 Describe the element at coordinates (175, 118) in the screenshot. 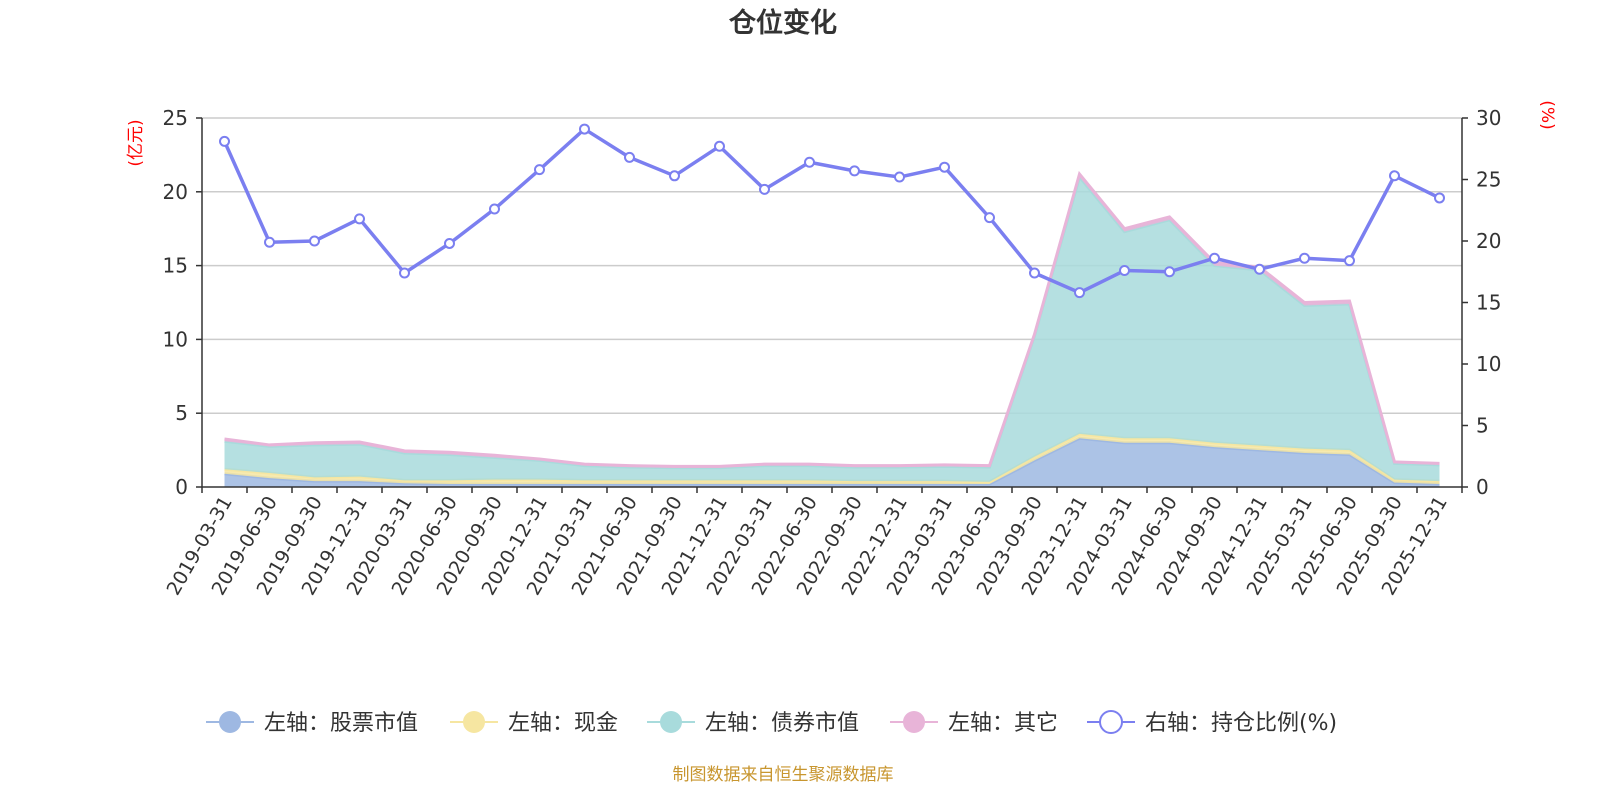

I see `left-axis-tick-label: 25` at that location.